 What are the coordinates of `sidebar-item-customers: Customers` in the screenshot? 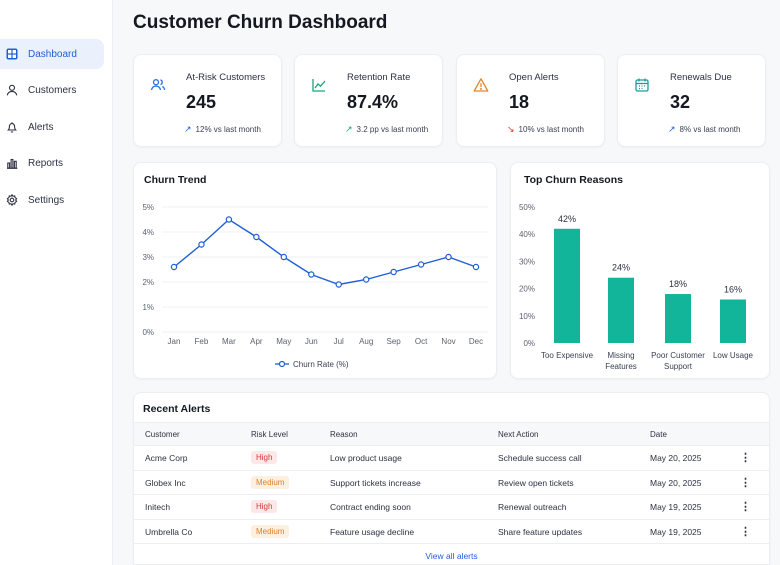 It's located at (52, 90).